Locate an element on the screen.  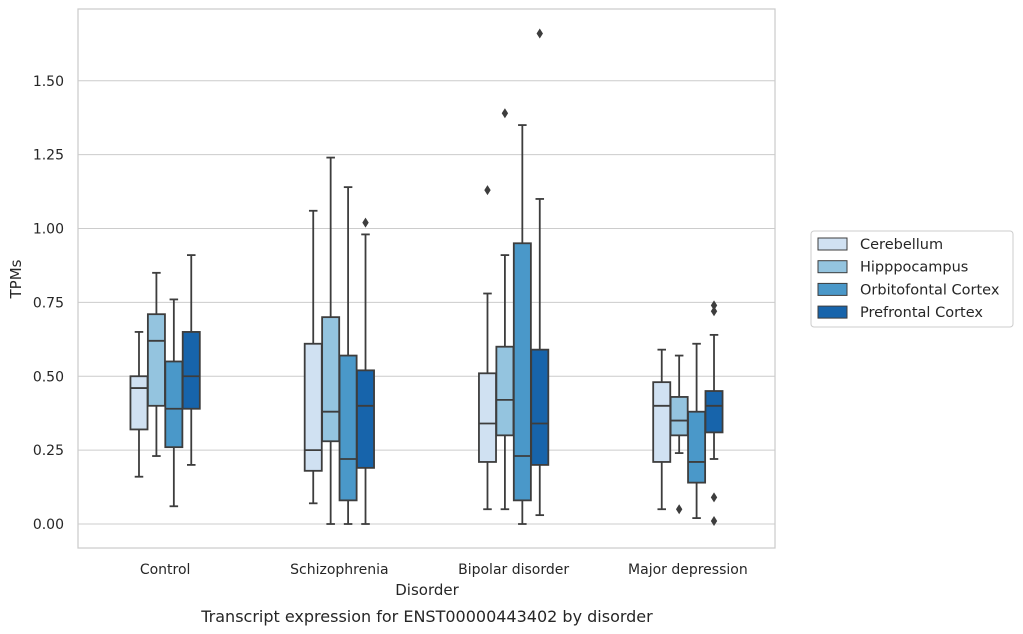
box-cerebellum-major-depression is located at coordinates (662, 429).